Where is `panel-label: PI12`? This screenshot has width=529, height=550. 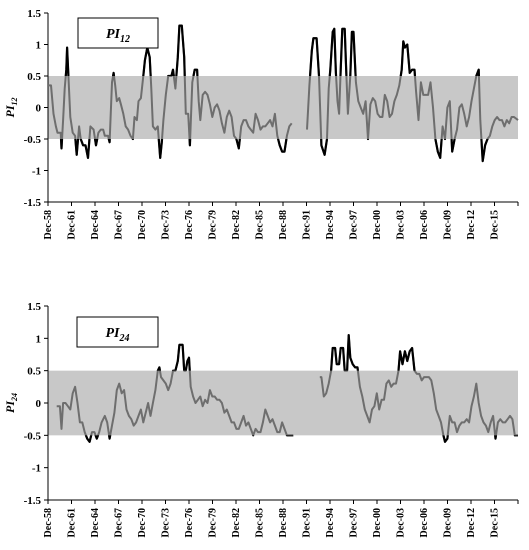
panel-label: PI12 is located at coordinates (118, 36).